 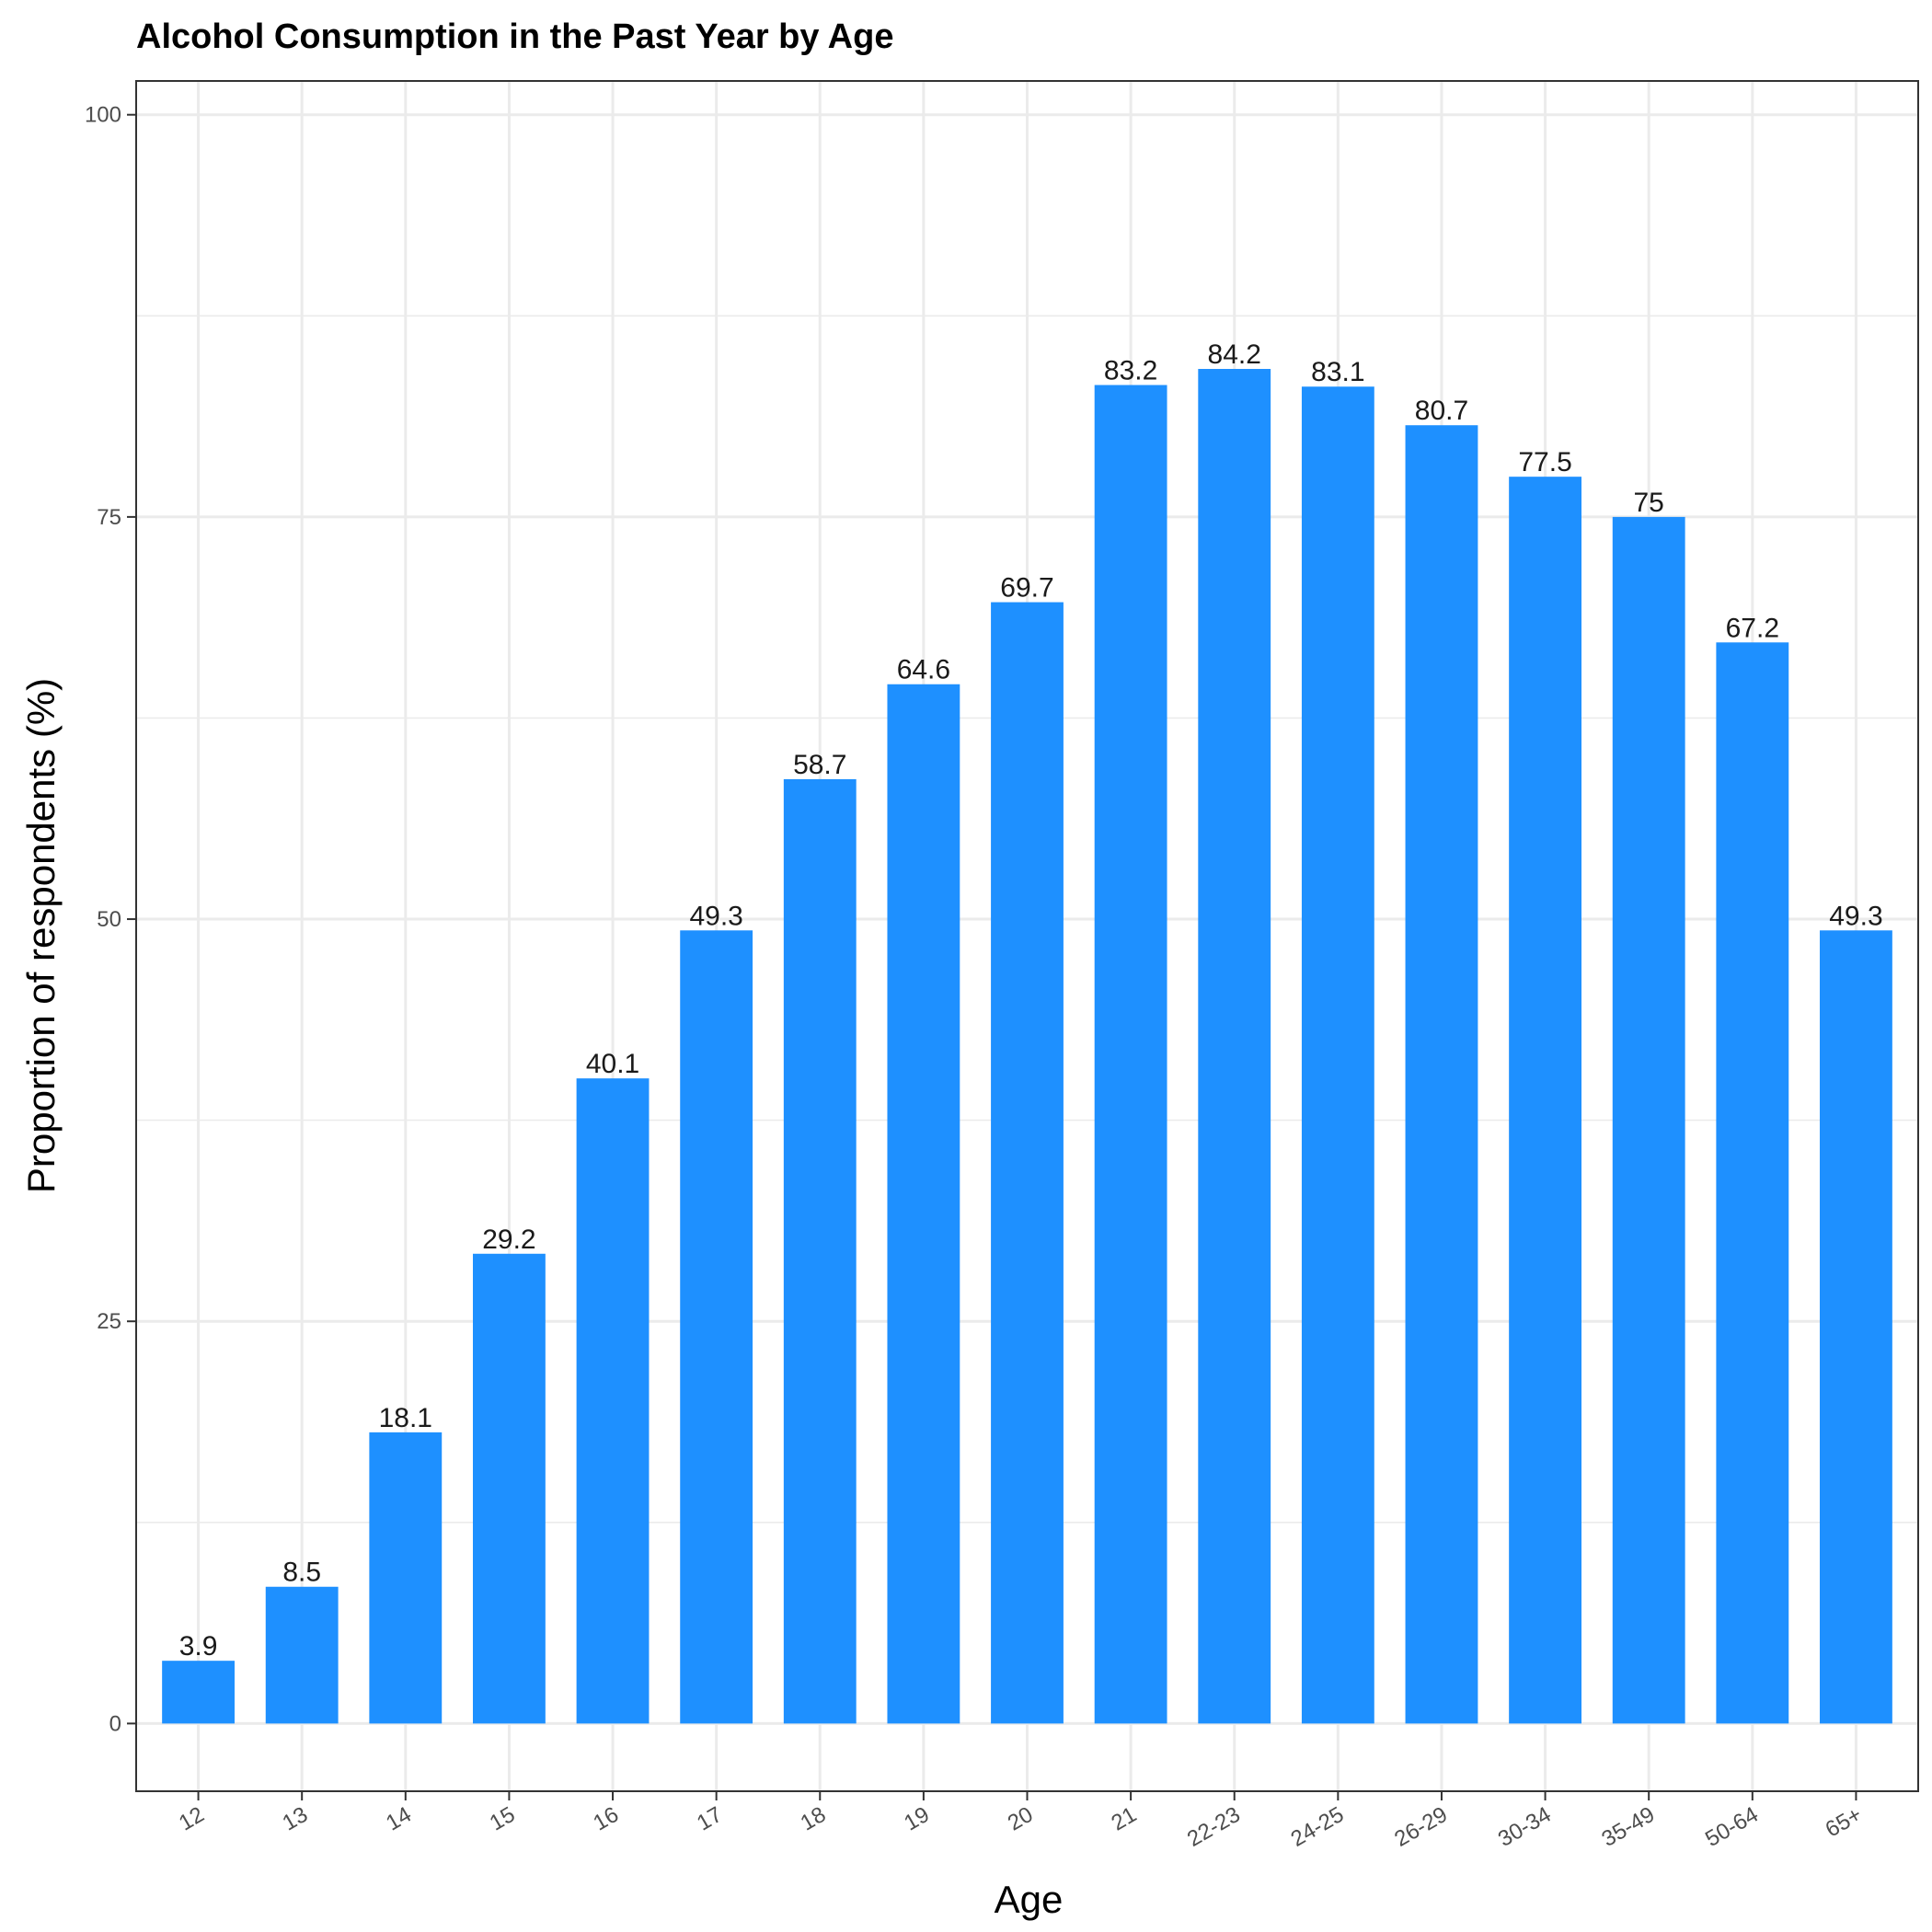 I want to click on y-axis-title: Proportion of respondents (%), so click(x=41, y=935).